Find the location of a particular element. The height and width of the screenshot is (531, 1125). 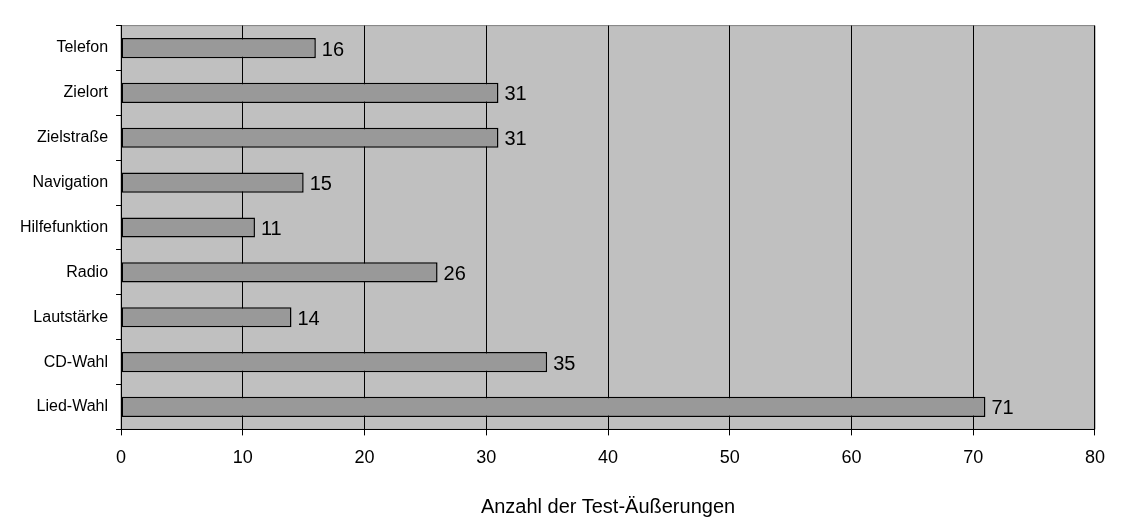

data-label: 71 is located at coordinates (1002, 407).